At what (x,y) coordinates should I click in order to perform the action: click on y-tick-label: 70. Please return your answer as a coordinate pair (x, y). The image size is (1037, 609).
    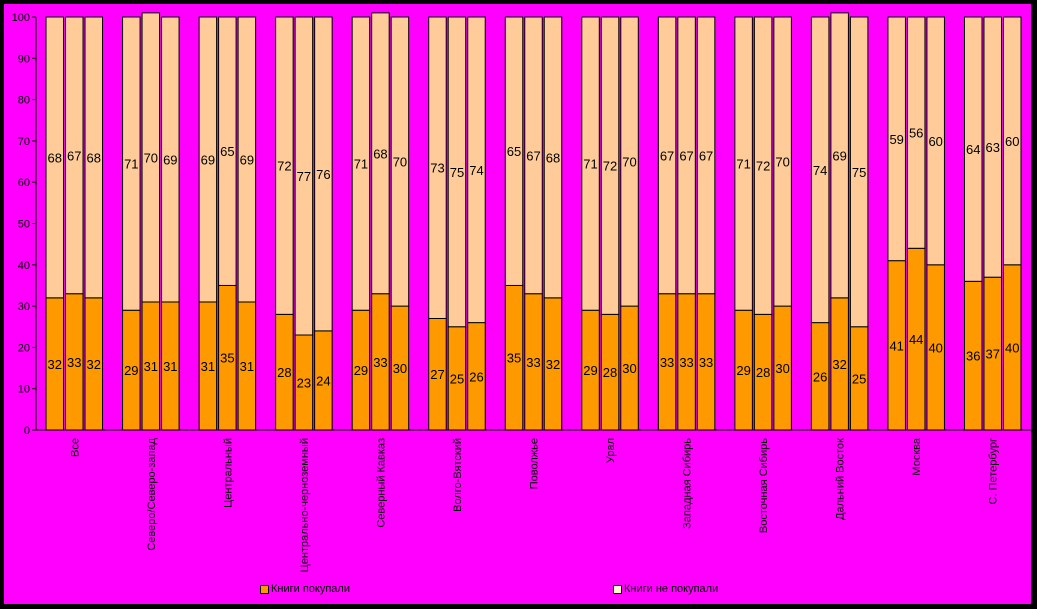
    Looking at the image, I should click on (24, 142).